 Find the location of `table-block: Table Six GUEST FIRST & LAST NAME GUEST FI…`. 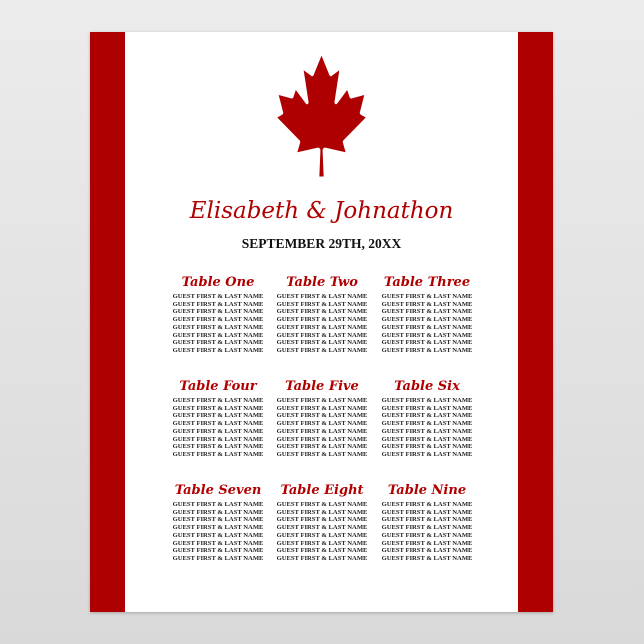

table-block: Table Six GUEST FIRST & LAST NAME GUEST FI… is located at coordinates (427, 419).